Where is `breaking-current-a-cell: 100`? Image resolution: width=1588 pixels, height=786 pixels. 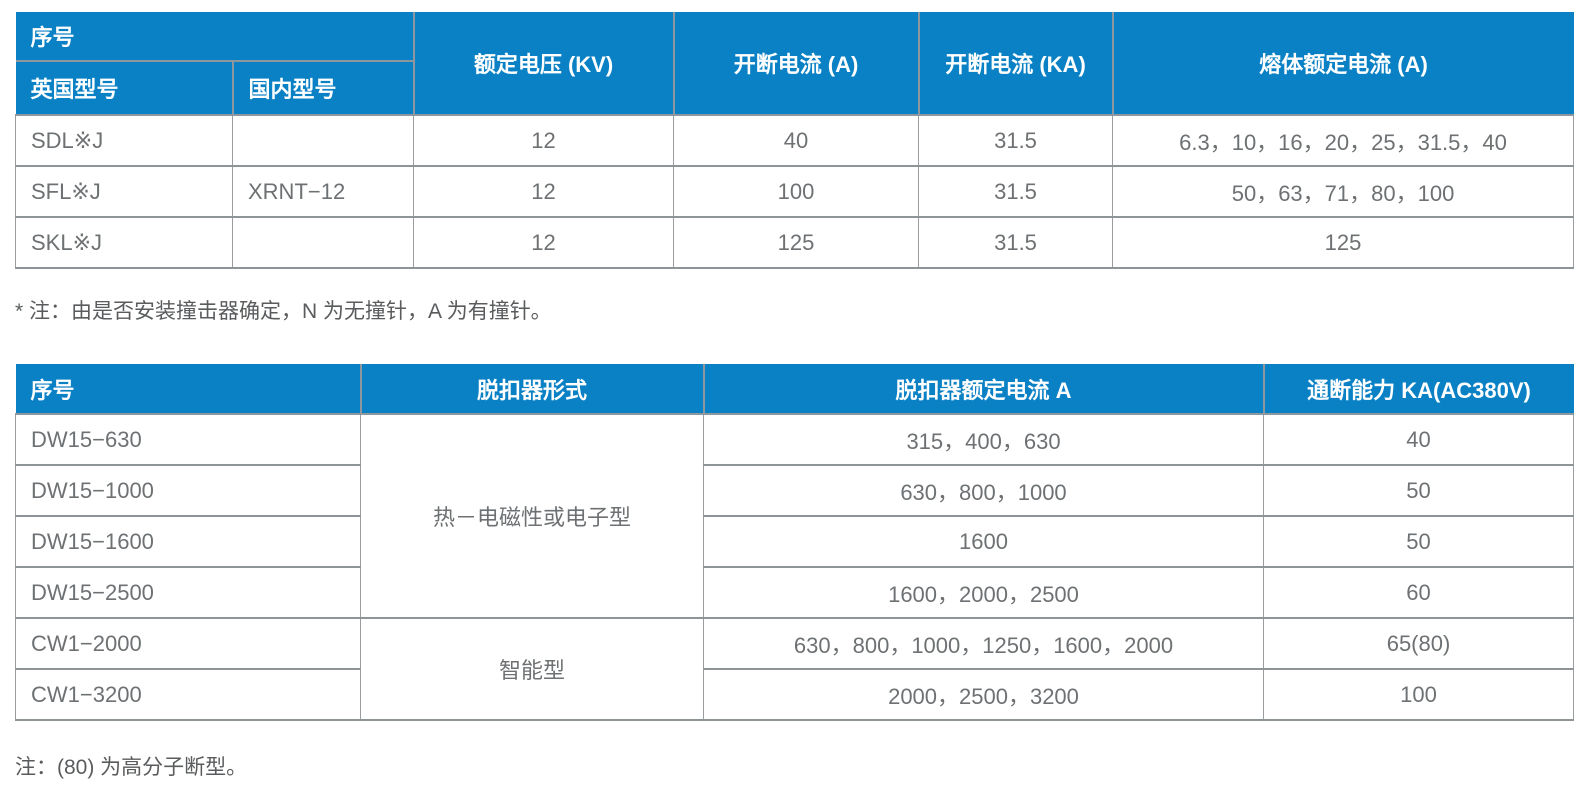
breaking-current-a-cell: 100 is located at coordinates (796, 191).